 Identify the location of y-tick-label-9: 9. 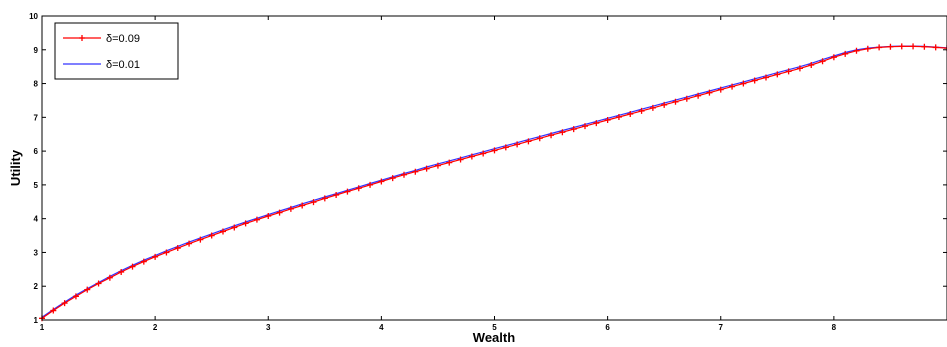
(36, 50).